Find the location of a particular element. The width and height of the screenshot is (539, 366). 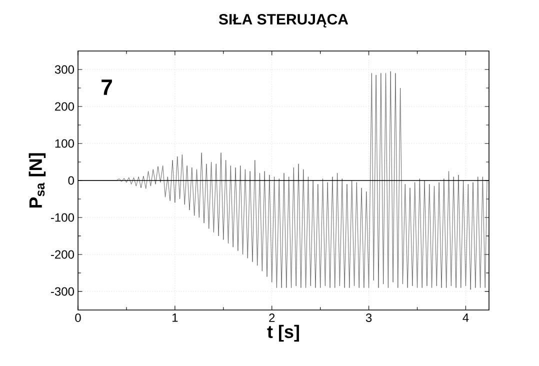

x-tick-label: 0 is located at coordinates (78, 318).